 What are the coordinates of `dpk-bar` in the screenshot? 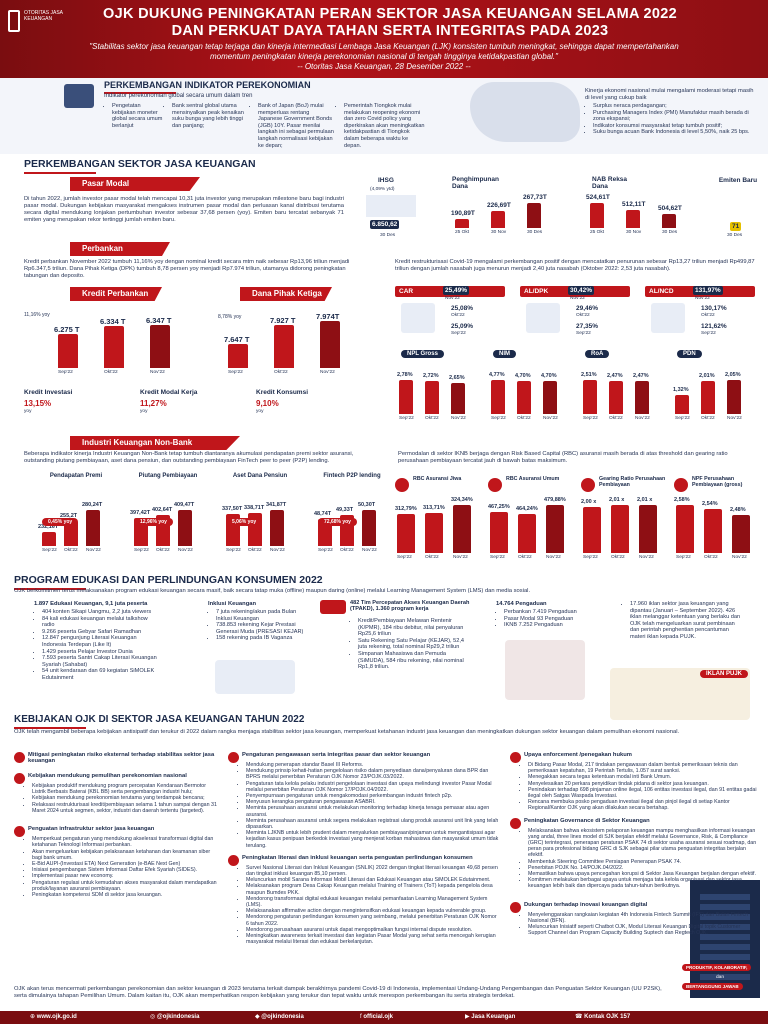 It's located at (330, 344).